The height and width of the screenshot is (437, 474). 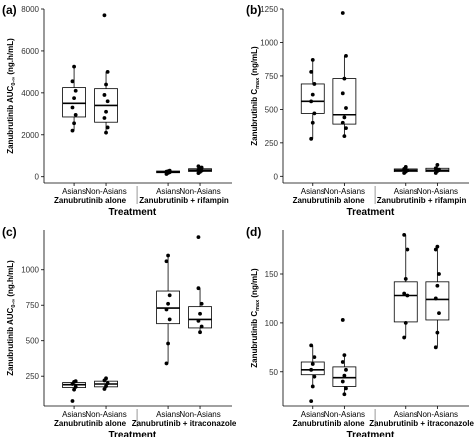 What do you see at coordinates (11, 96) in the screenshot?
I see `y-axis-title: Zanubrutinib AUC0-∞ (ng.h/mL)` at bounding box center [11, 96].